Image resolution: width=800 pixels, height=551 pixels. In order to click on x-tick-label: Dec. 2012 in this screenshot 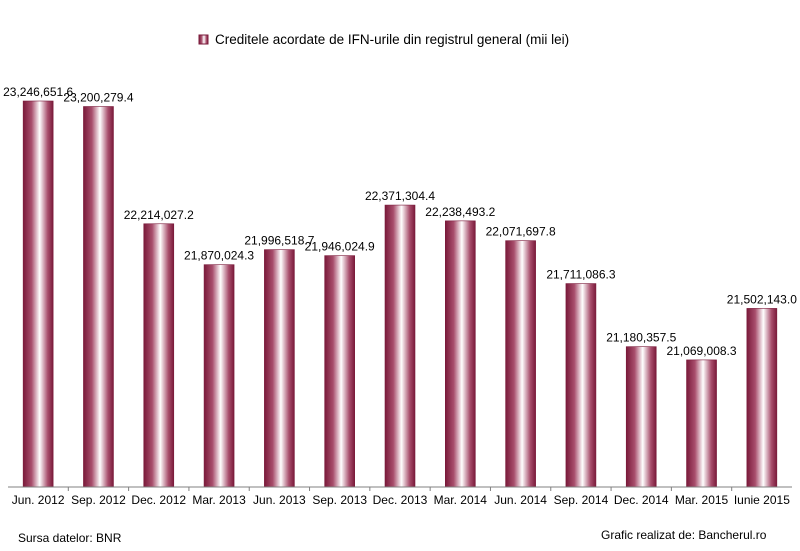, I will do `click(158, 500)`.